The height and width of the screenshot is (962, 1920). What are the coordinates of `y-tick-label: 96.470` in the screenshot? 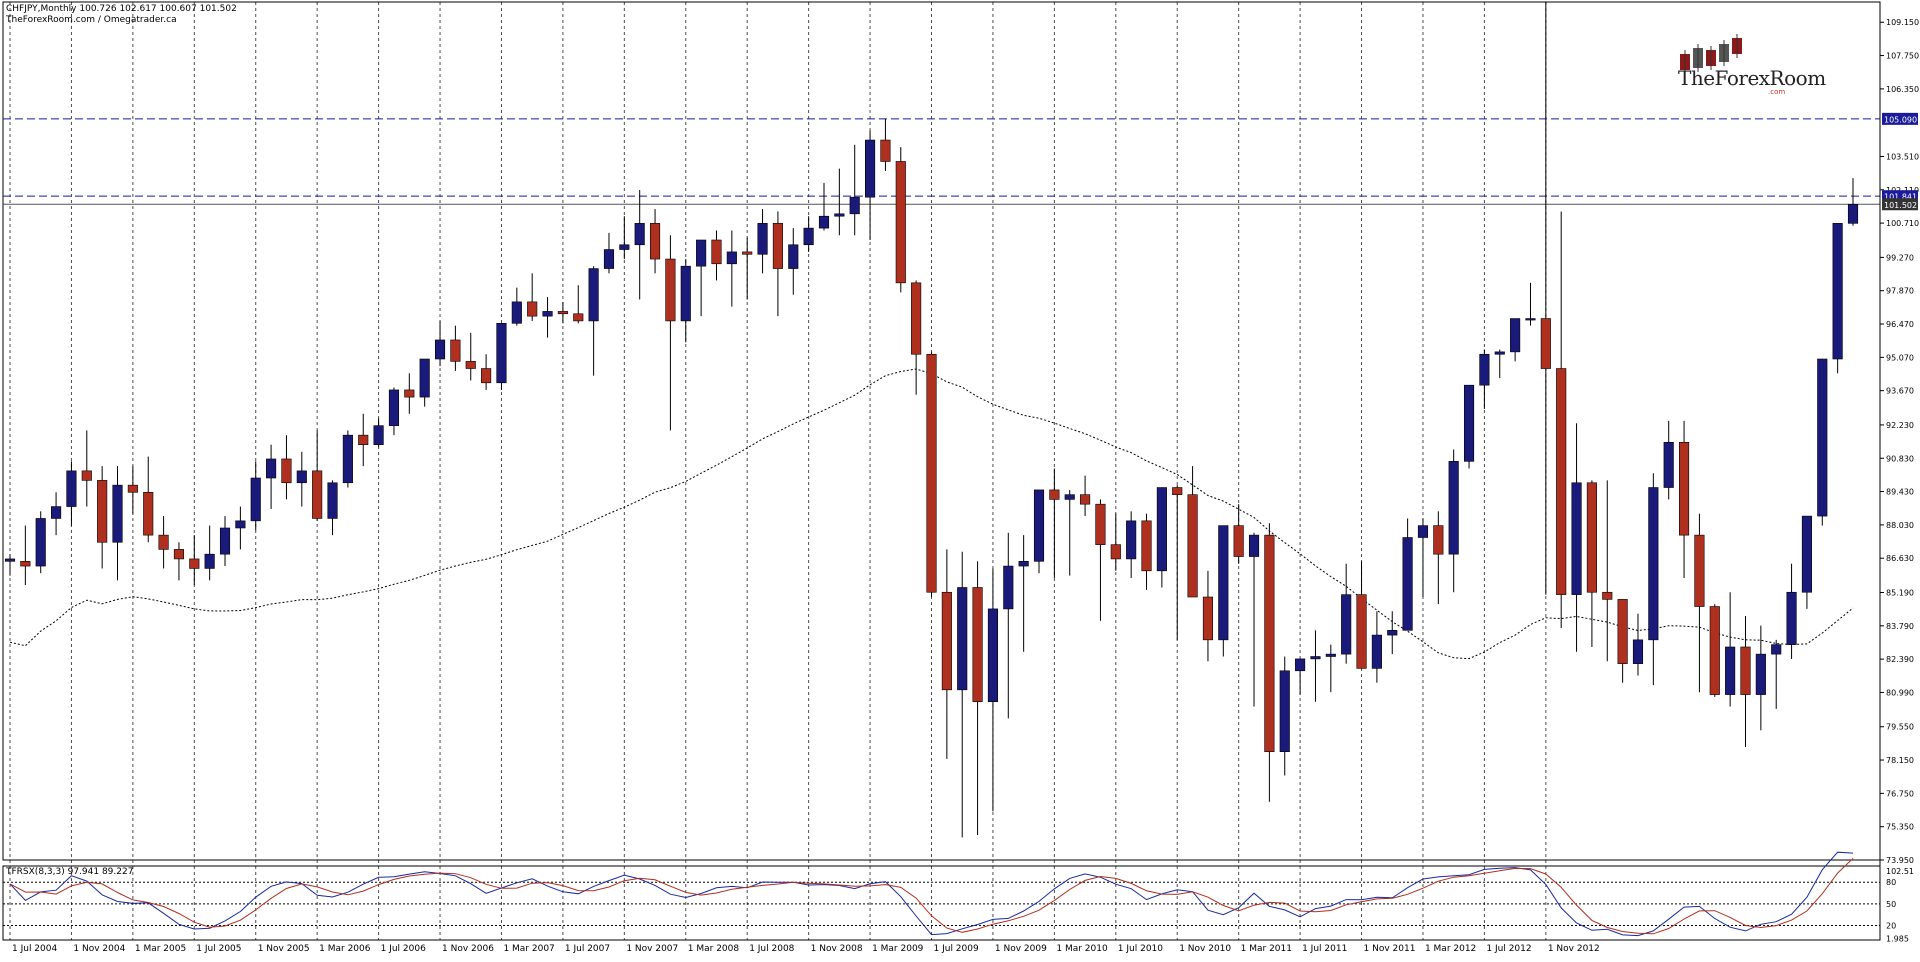 It's located at (1900, 324).